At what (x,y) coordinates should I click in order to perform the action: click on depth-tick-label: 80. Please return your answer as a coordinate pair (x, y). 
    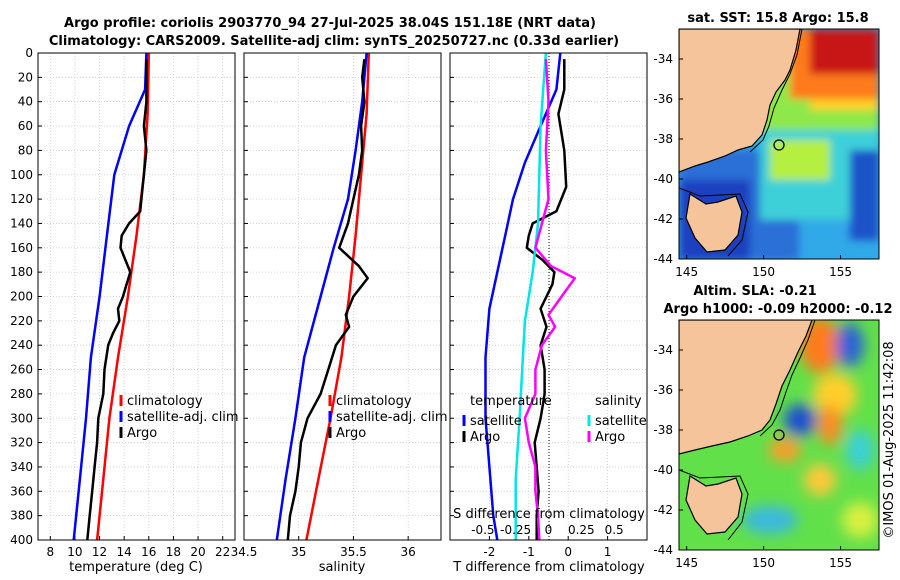
    Looking at the image, I should click on (25, 150).